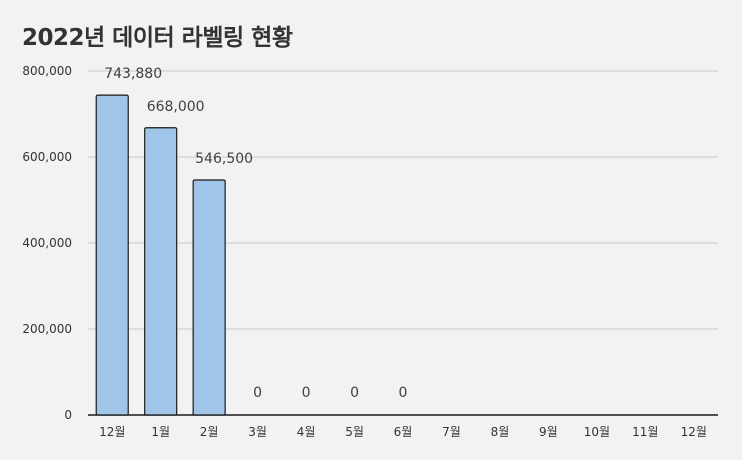 Image resolution: width=742 pixels, height=460 pixels. What do you see at coordinates (47, 71) in the screenshot?
I see `y-tick-label: 800,000` at bounding box center [47, 71].